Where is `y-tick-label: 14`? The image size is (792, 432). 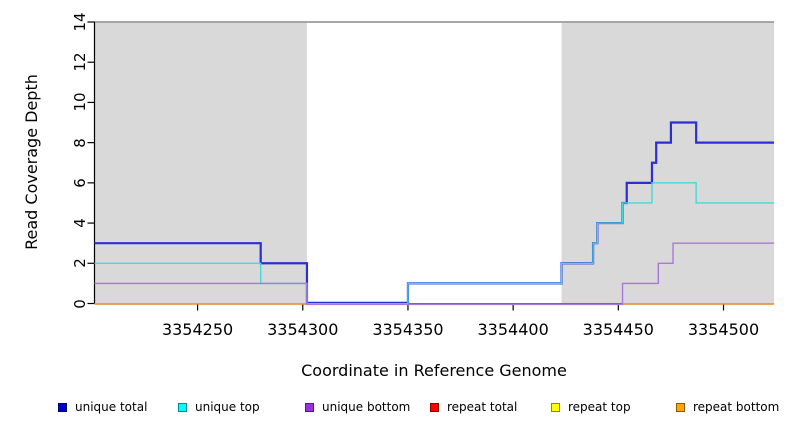
y-tick-label: 14 is located at coordinates (80, 22).